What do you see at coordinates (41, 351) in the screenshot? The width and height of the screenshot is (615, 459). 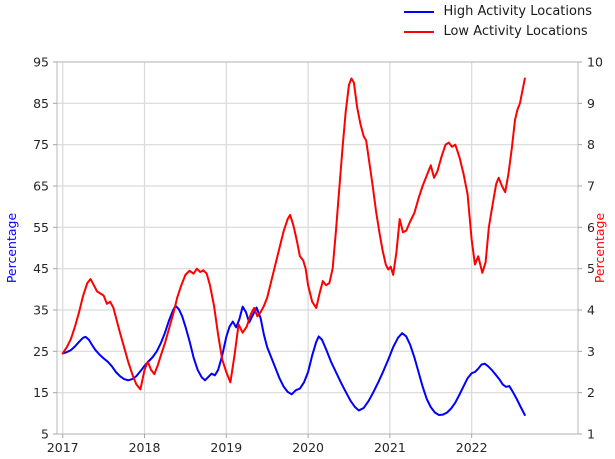 I see `y-left-tick-label: 25` at bounding box center [41, 351].